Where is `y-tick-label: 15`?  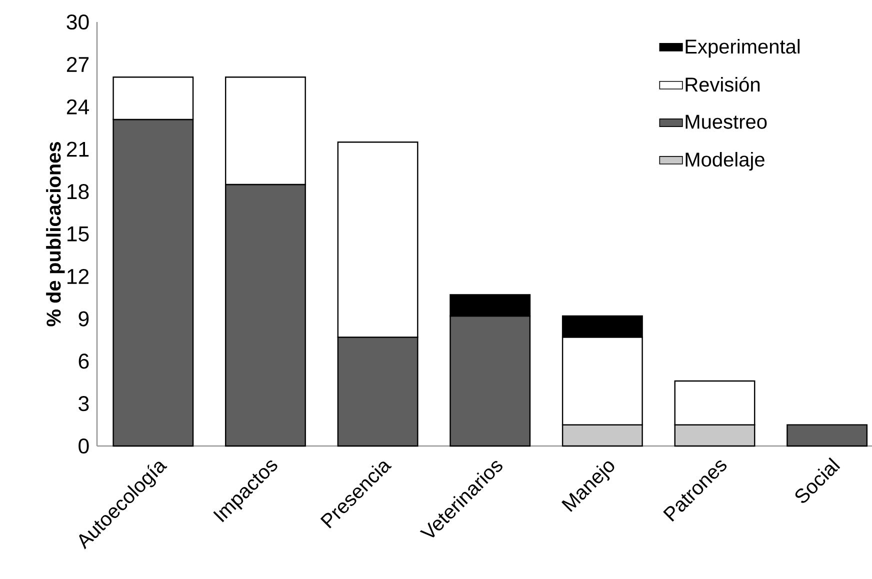 y-tick-label: 15 is located at coordinates (78, 234).